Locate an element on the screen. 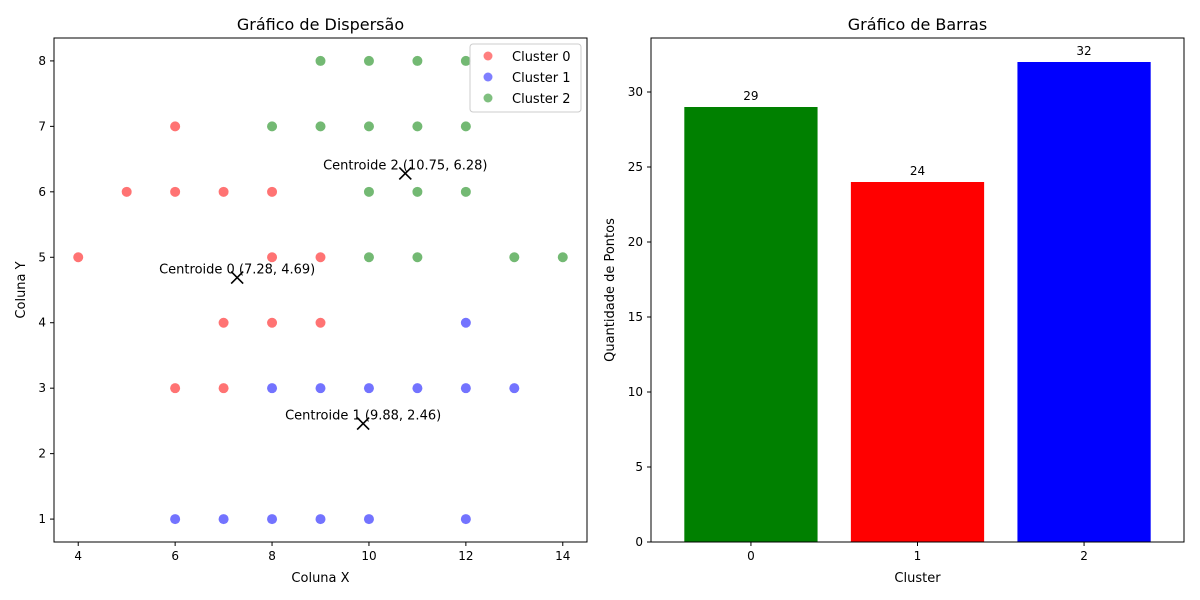 This screenshot has height=600, width=1200. centroid-label-0: Centroide 0 (7.28, 4.69) is located at coordinates (237, 270).